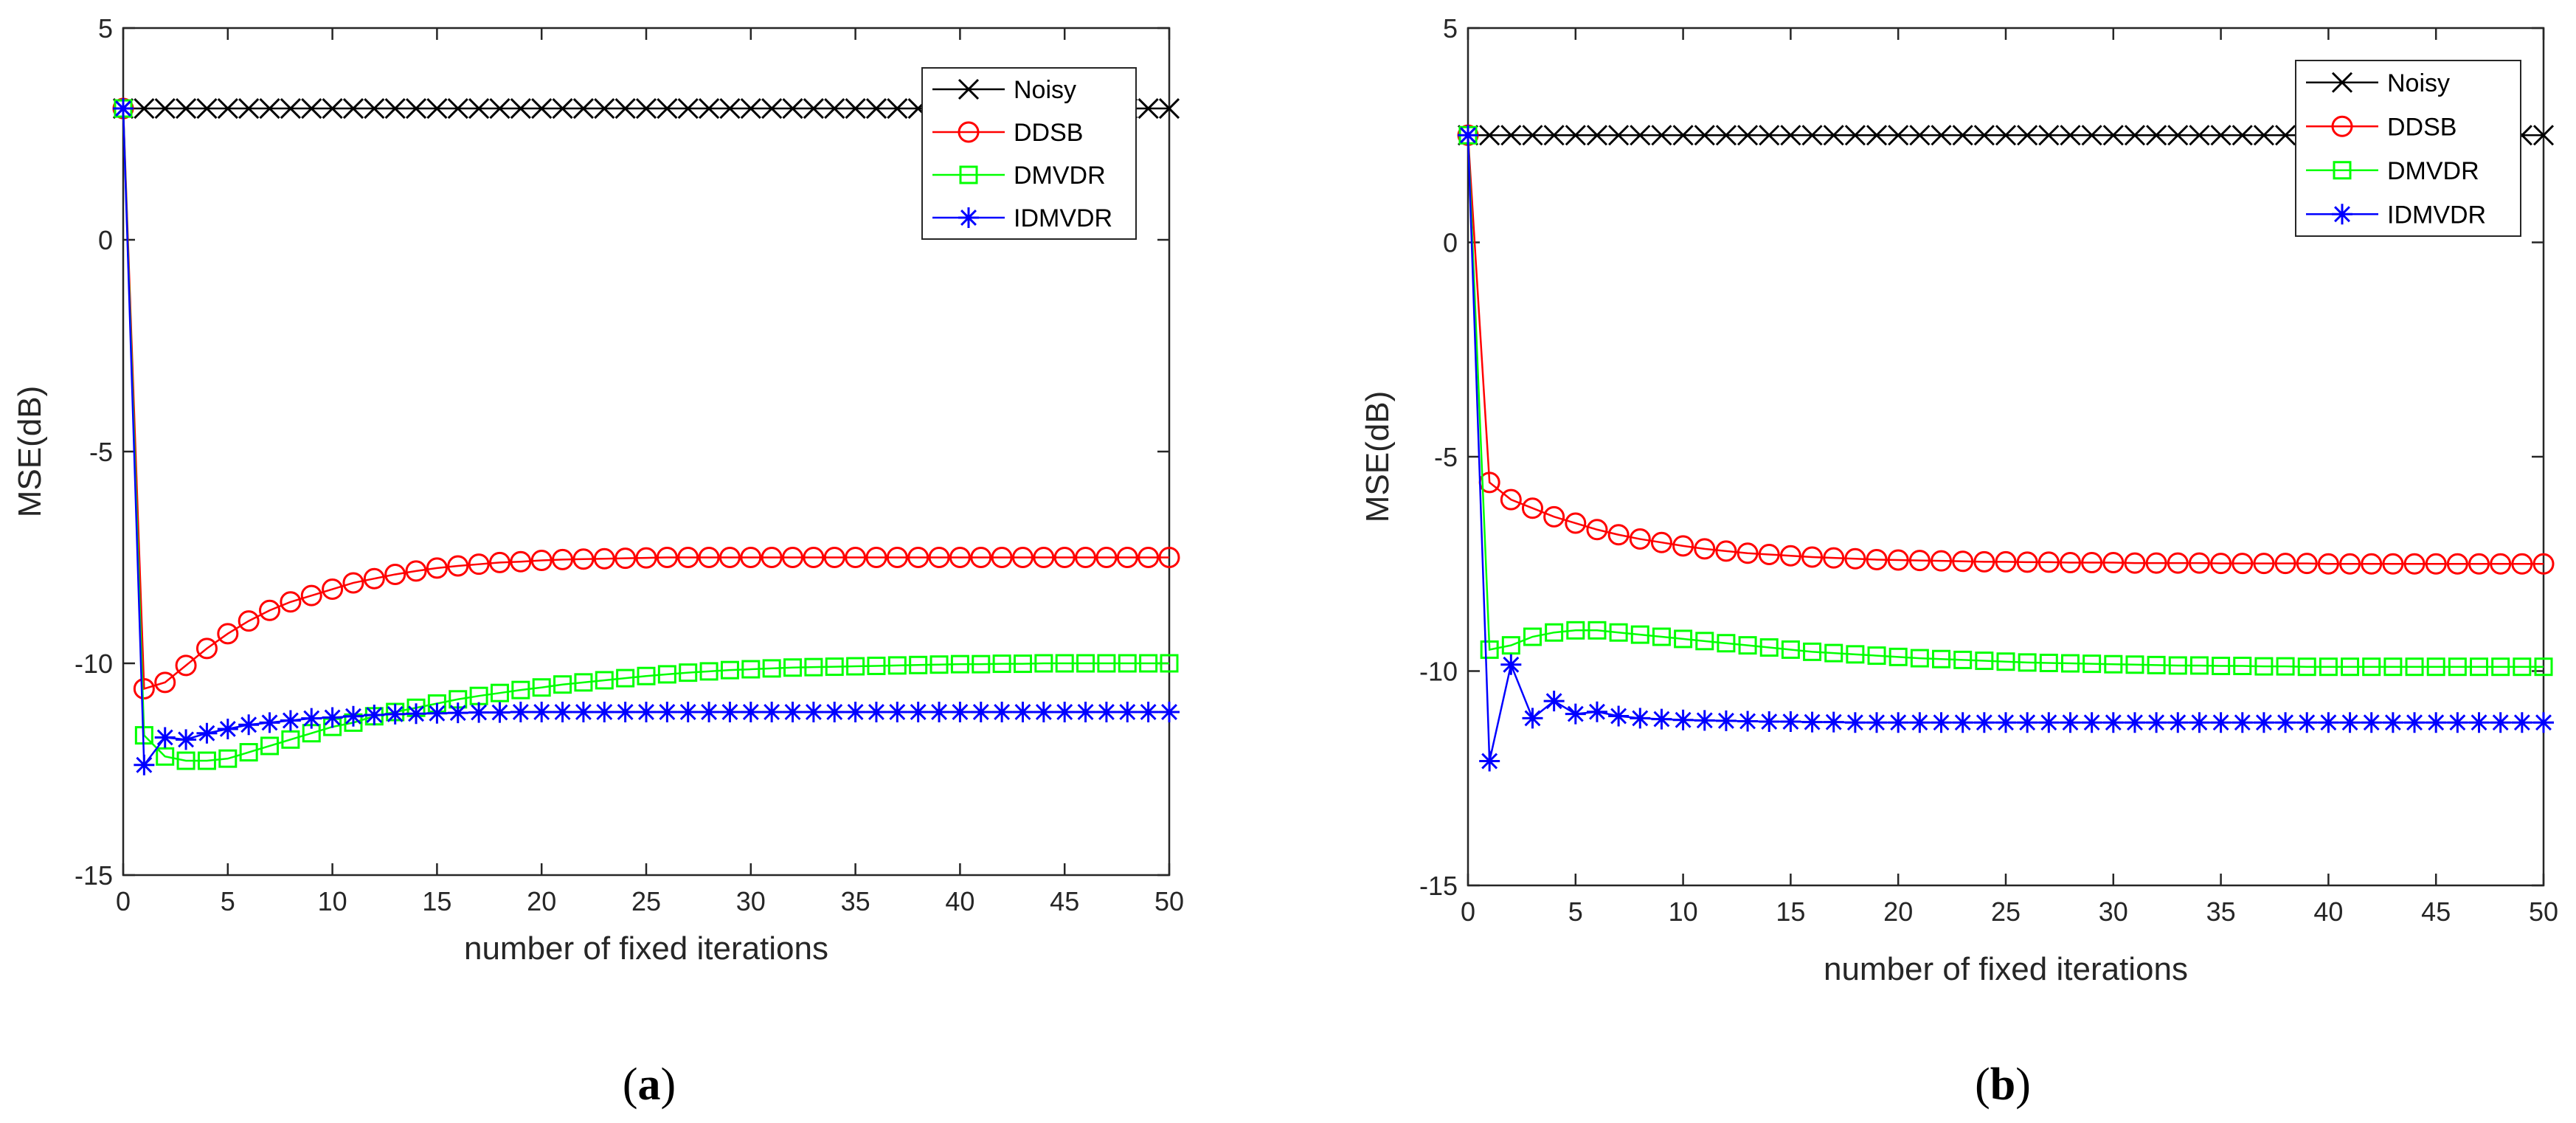 The height and width of the screenshot is (1123, 2576). I want to click on y-tick-label: 5, so click(1451, 29).